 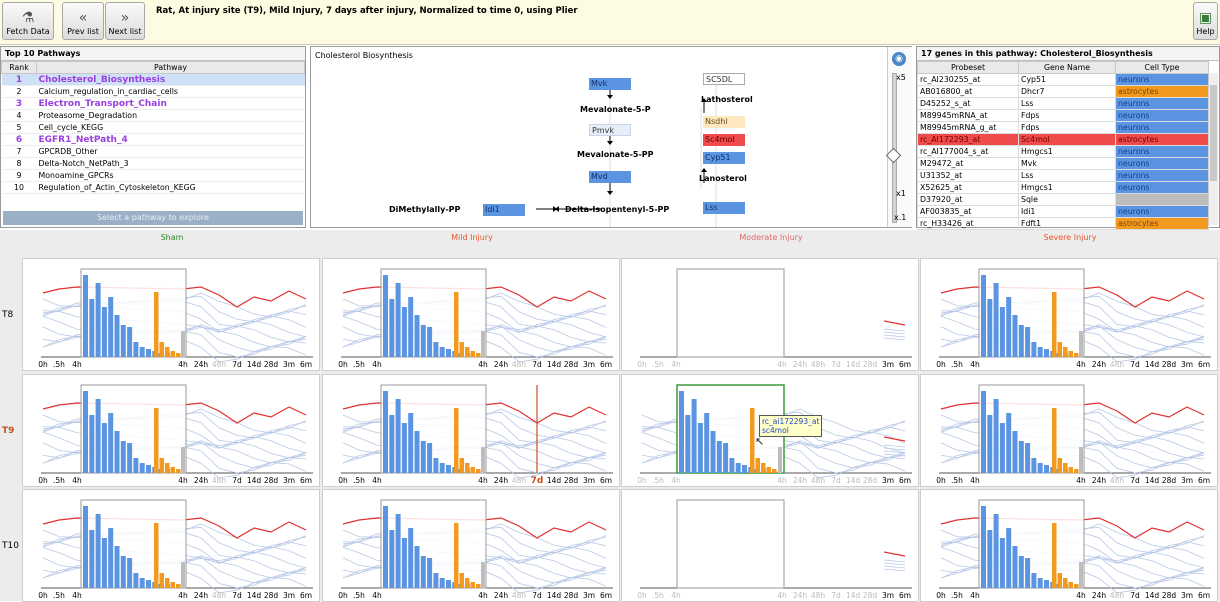 What do you see at coordinates (19, 67) in the screenshot?
I see `rank-header: Rank` at bounding box center [19, 67].